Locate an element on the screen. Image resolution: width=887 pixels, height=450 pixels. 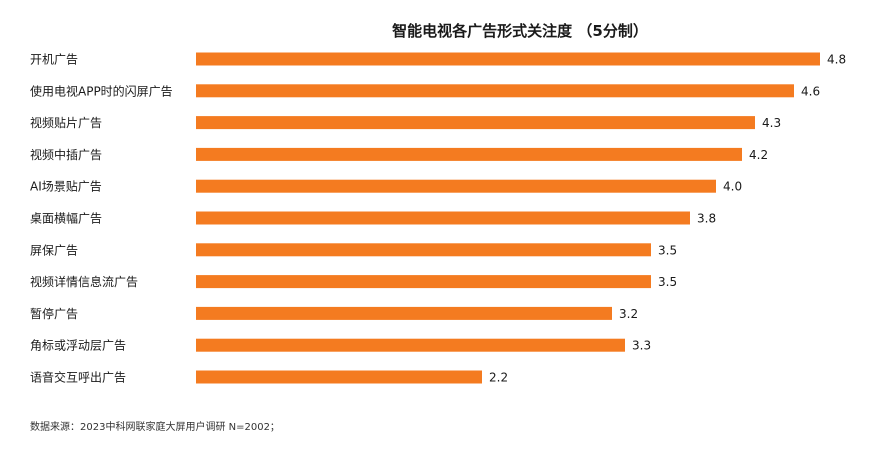
category-label: 使用电视APP时的闪屏广告 is located at coordinates (101, 90).